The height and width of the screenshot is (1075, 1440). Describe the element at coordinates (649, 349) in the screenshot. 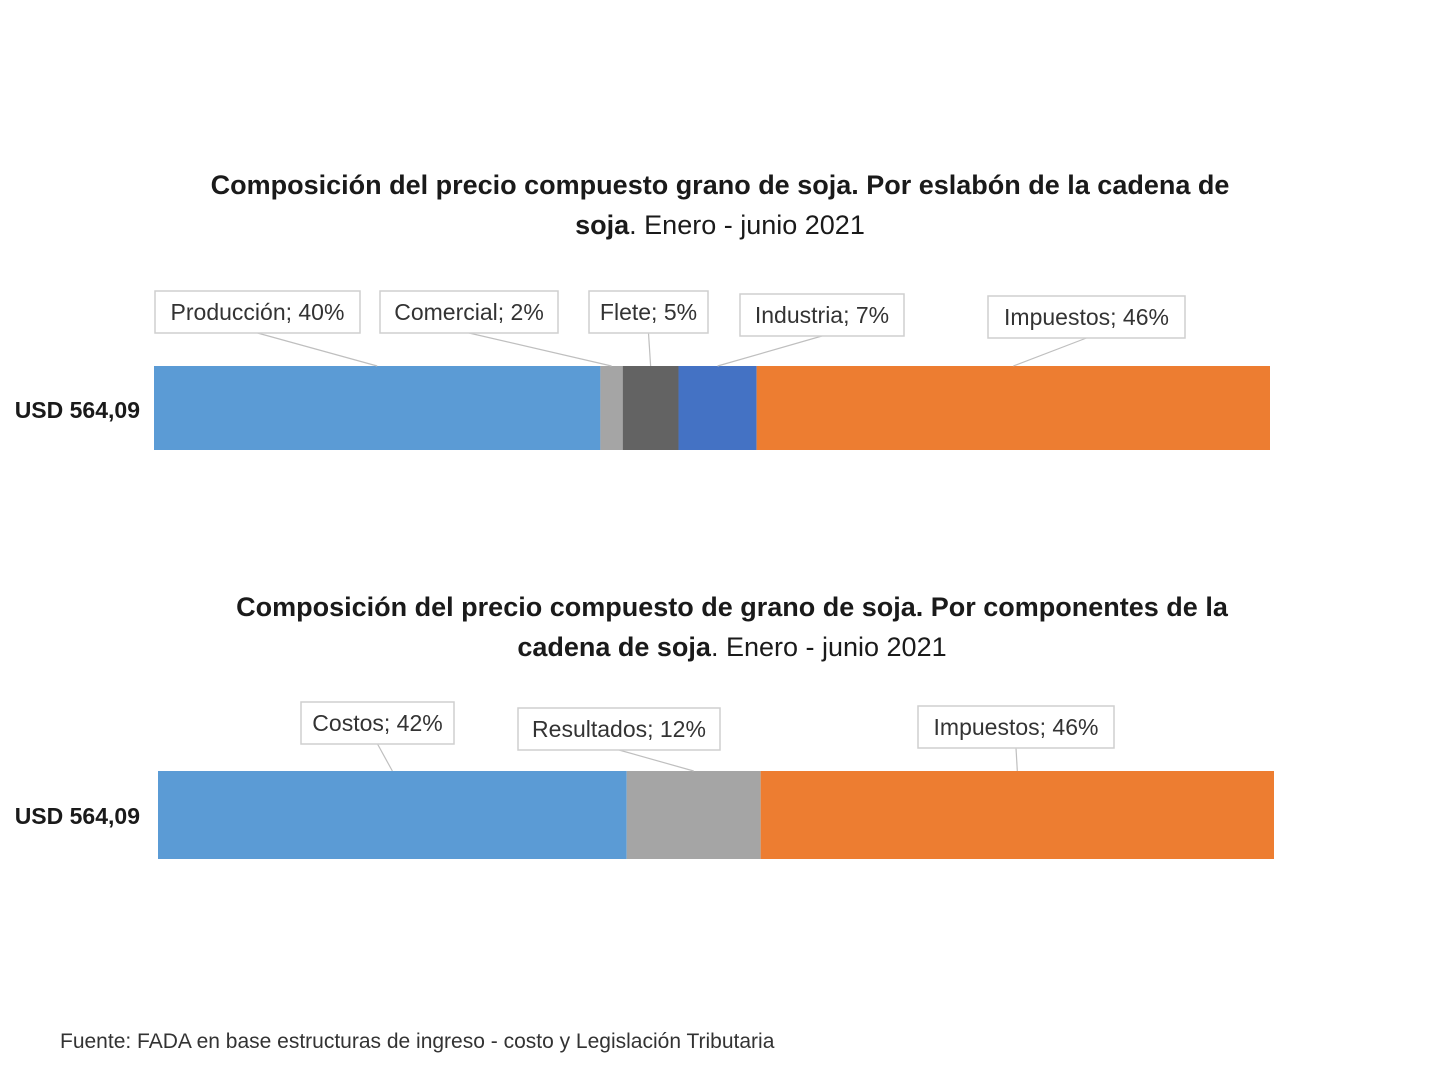

I see `chart-1-leader-flete` at that location.